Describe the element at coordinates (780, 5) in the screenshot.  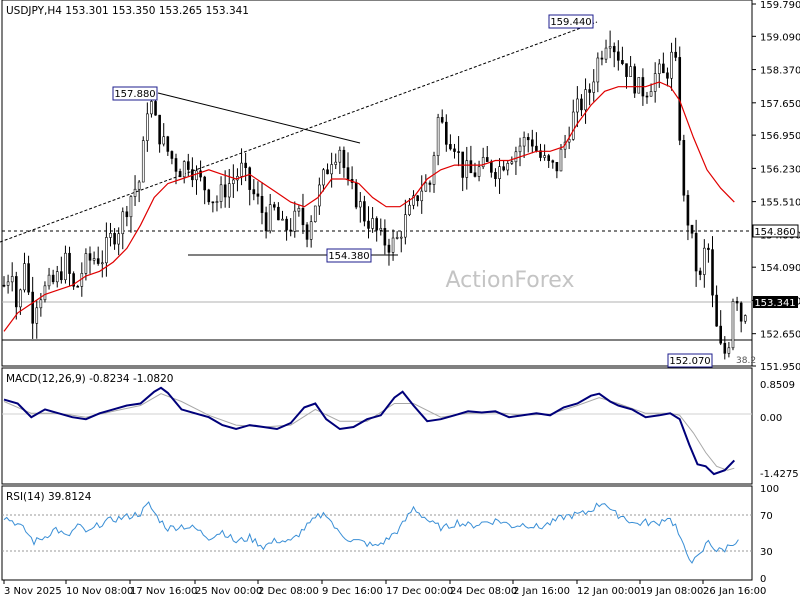
I see `price-y-tick-label: 159.790` at that location.